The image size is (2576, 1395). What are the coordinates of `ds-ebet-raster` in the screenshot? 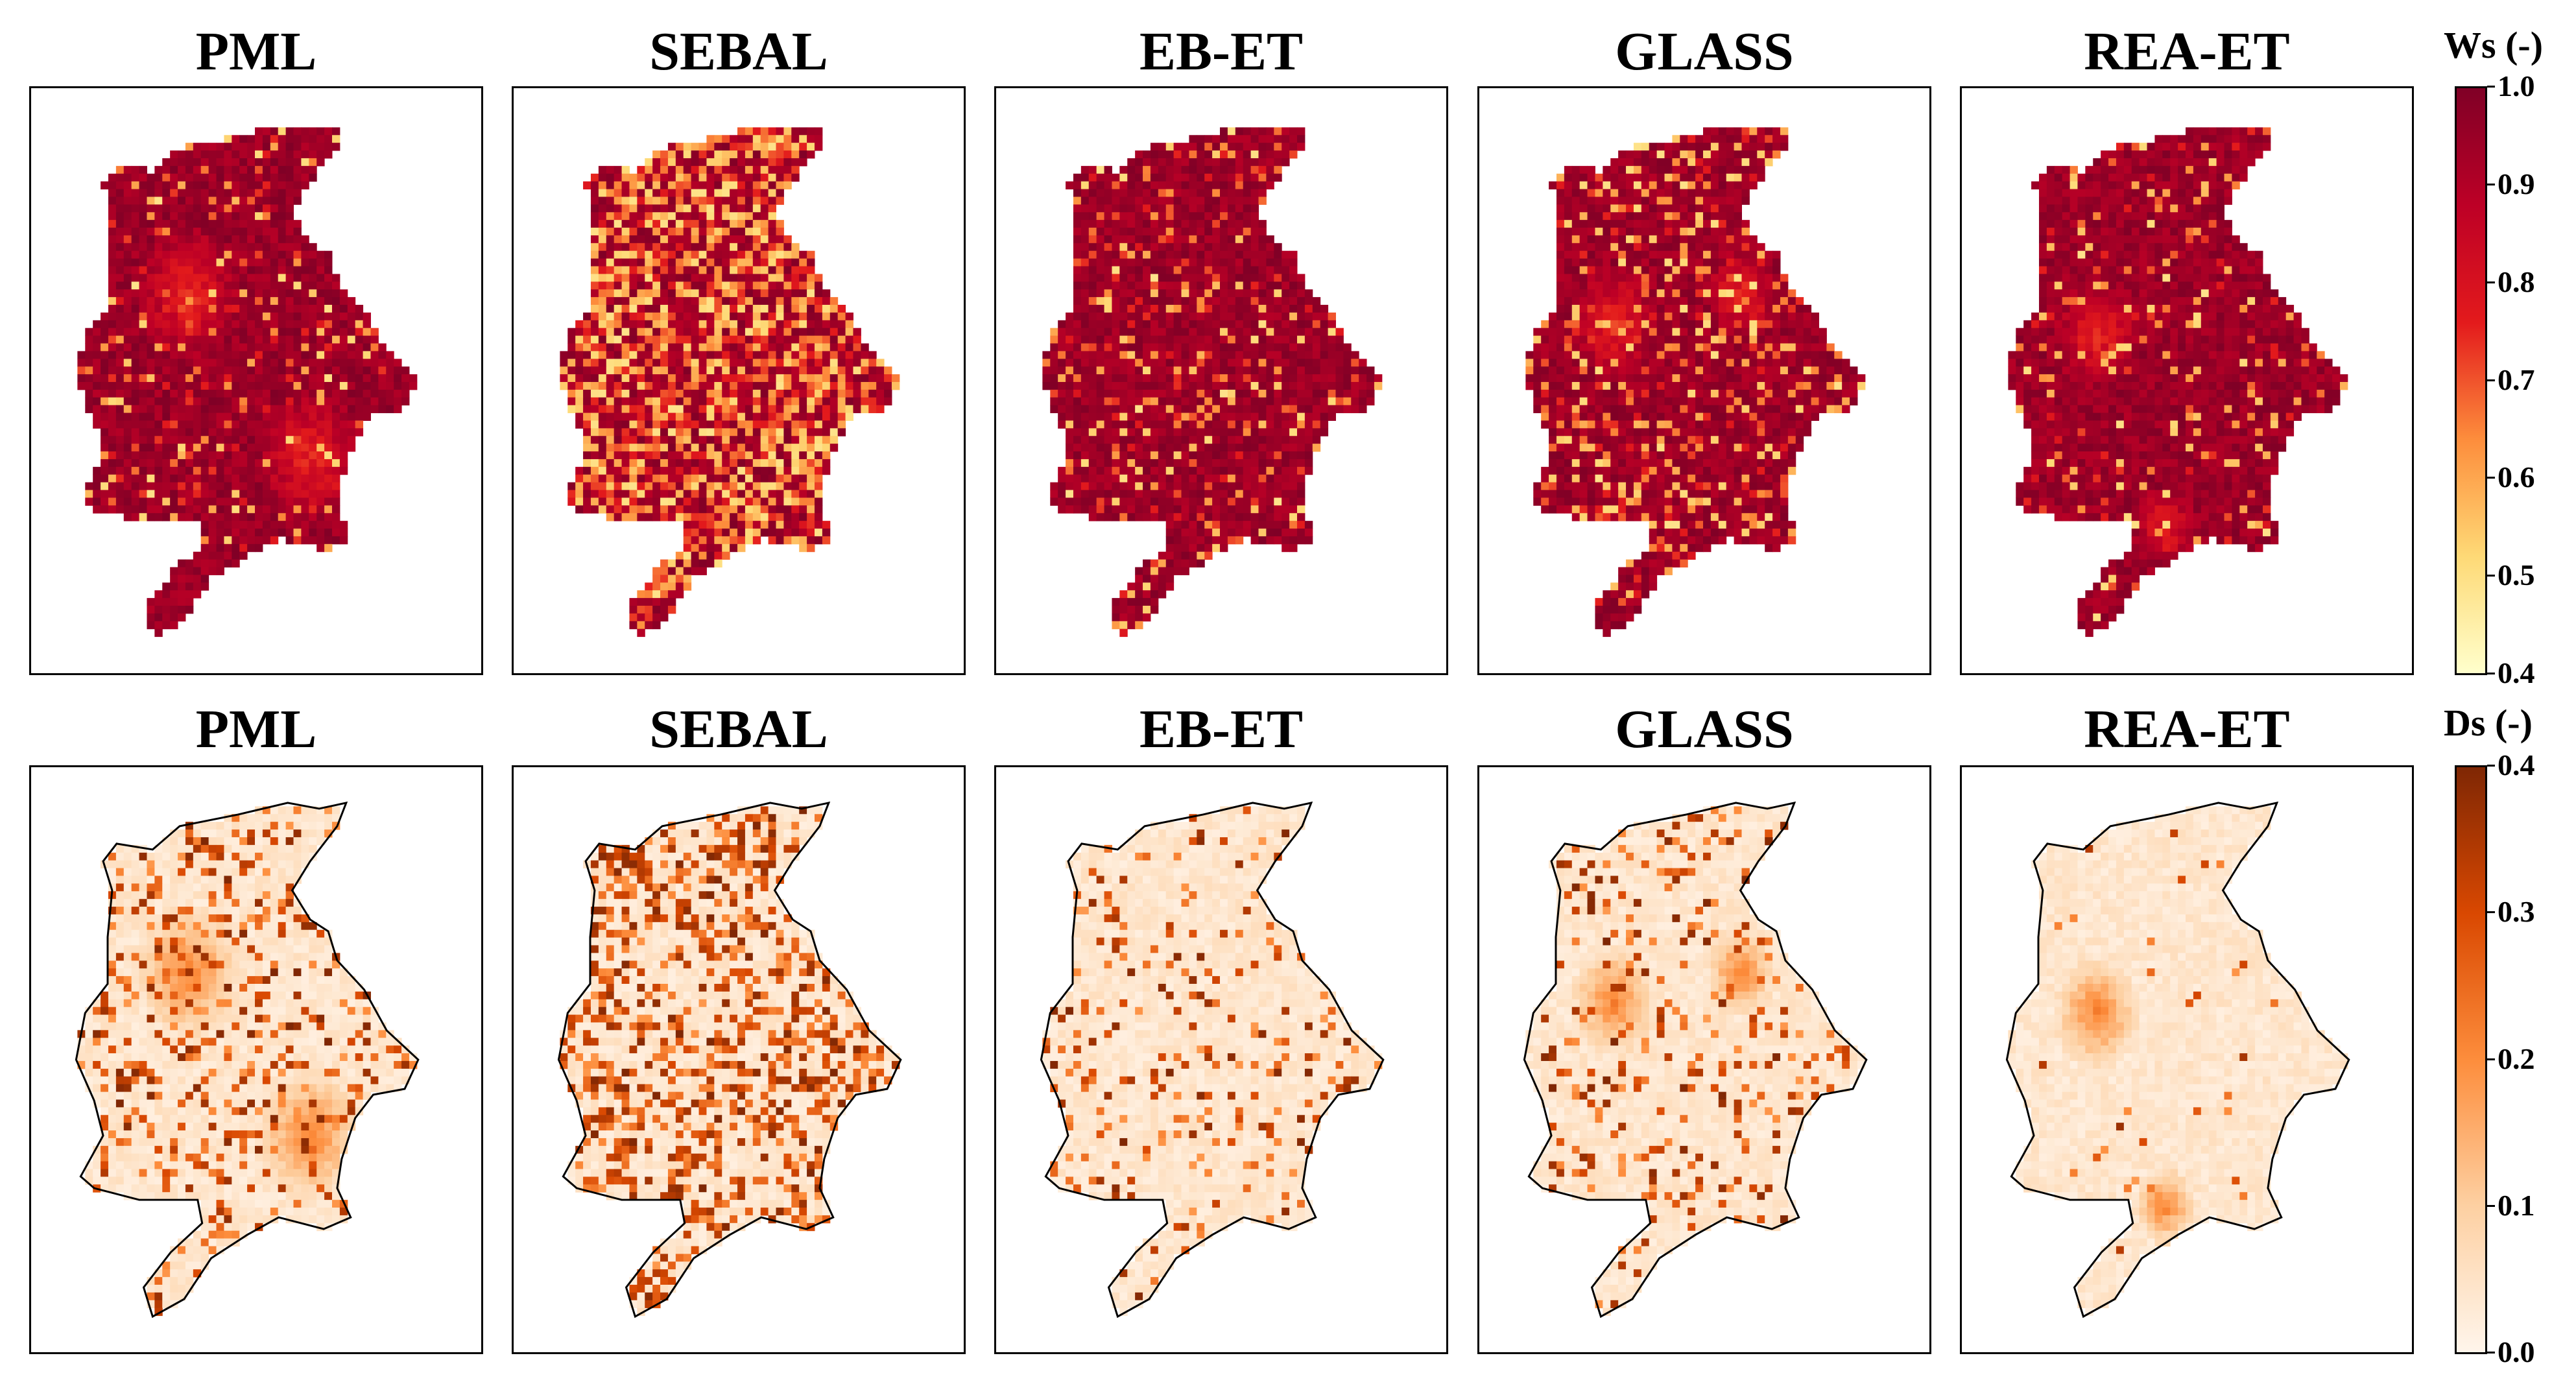 It's located at (1212, 1059).